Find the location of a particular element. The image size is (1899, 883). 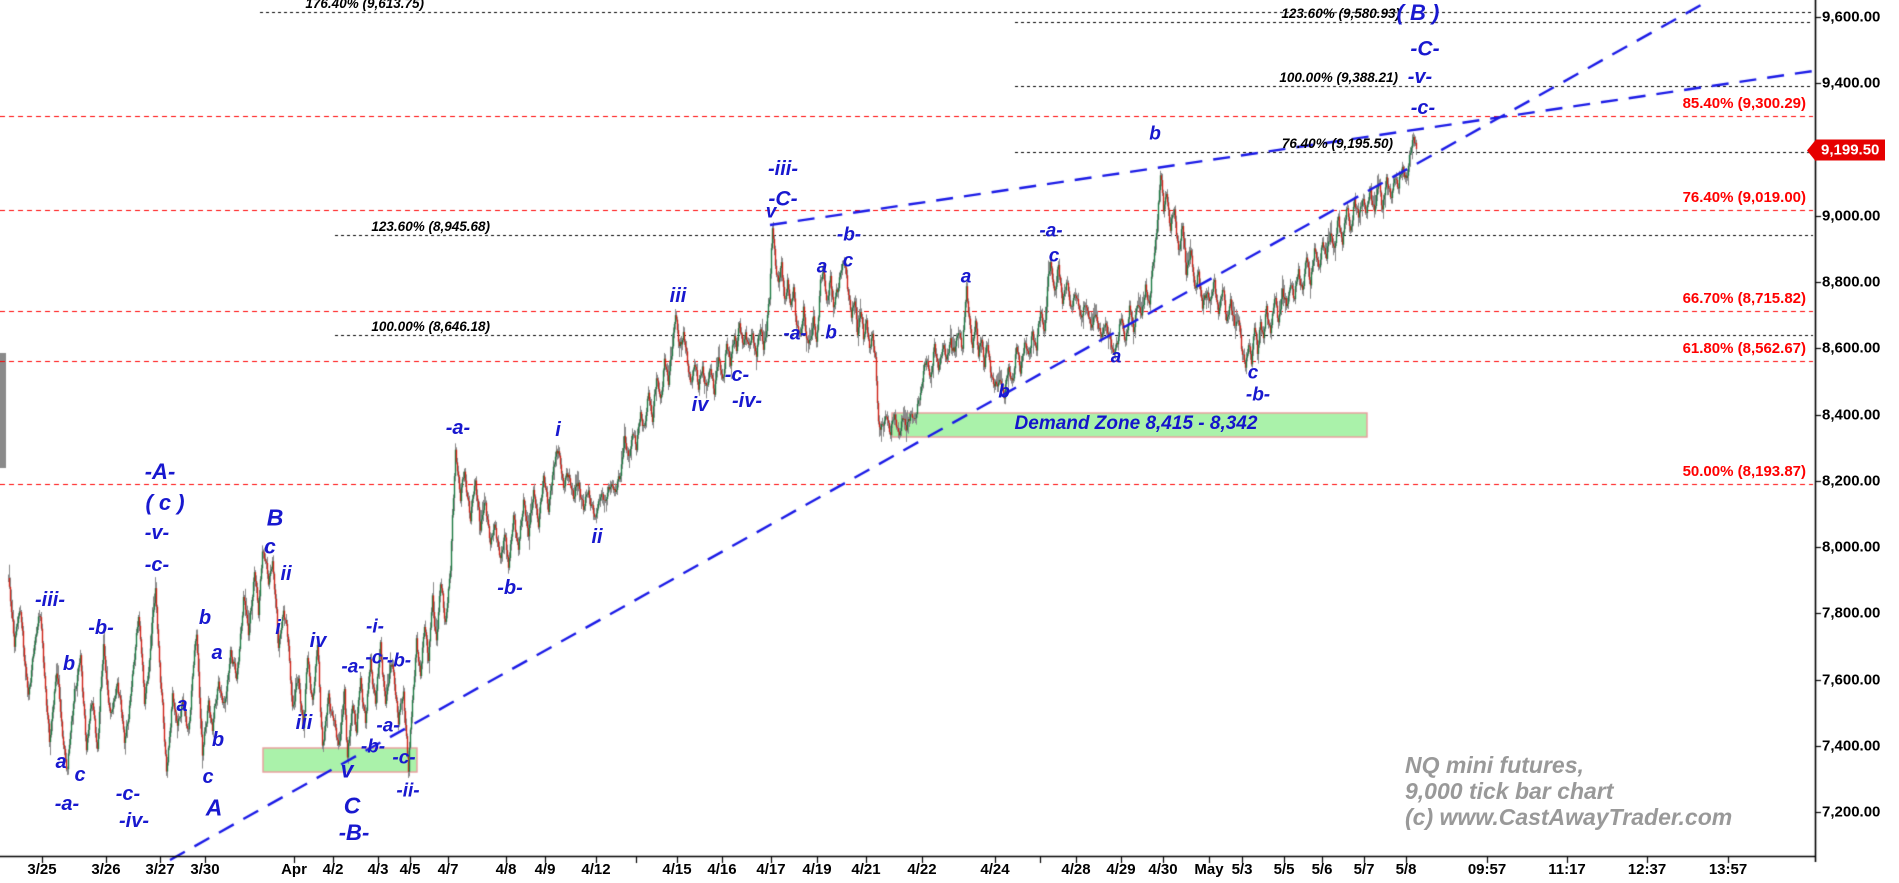

wave-label: -ii- is located at coordinates (408, 791).